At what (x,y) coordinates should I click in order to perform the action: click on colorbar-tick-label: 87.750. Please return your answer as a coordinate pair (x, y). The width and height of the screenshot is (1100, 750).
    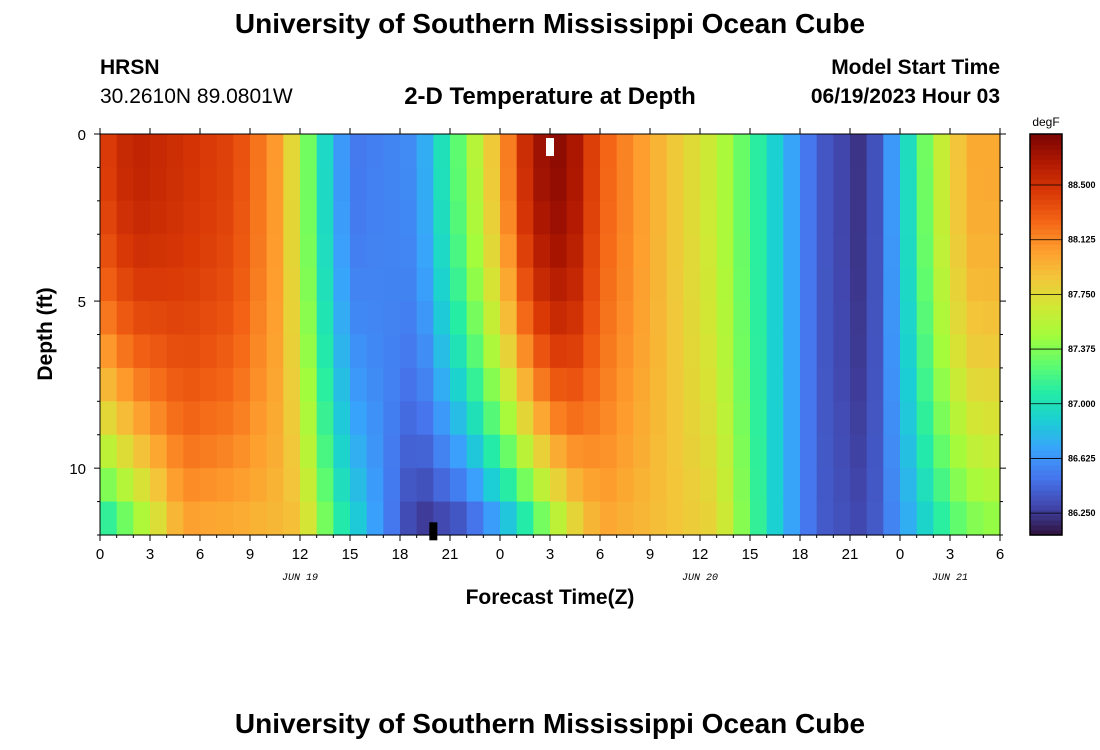
    Looking at the image, I should click on (1082, 294).